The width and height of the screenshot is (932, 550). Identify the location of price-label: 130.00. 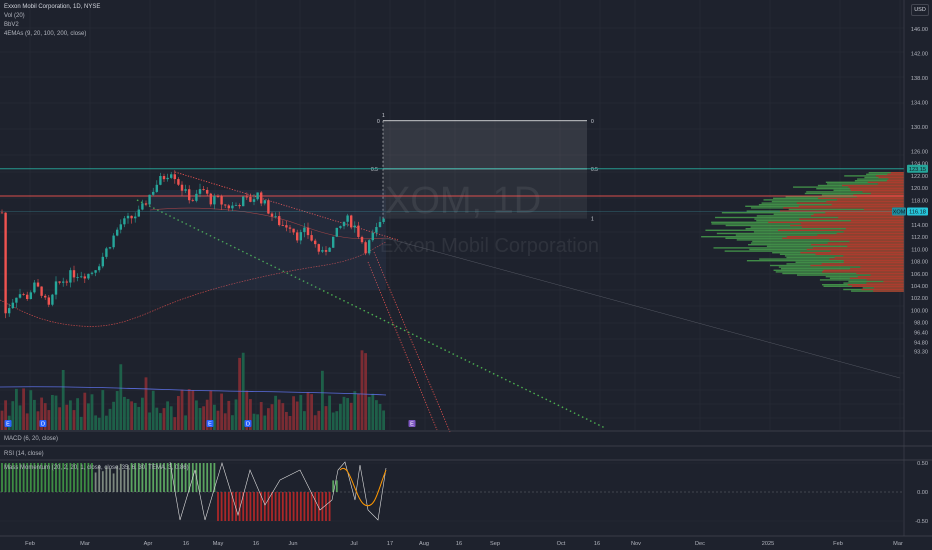
(919, 128).